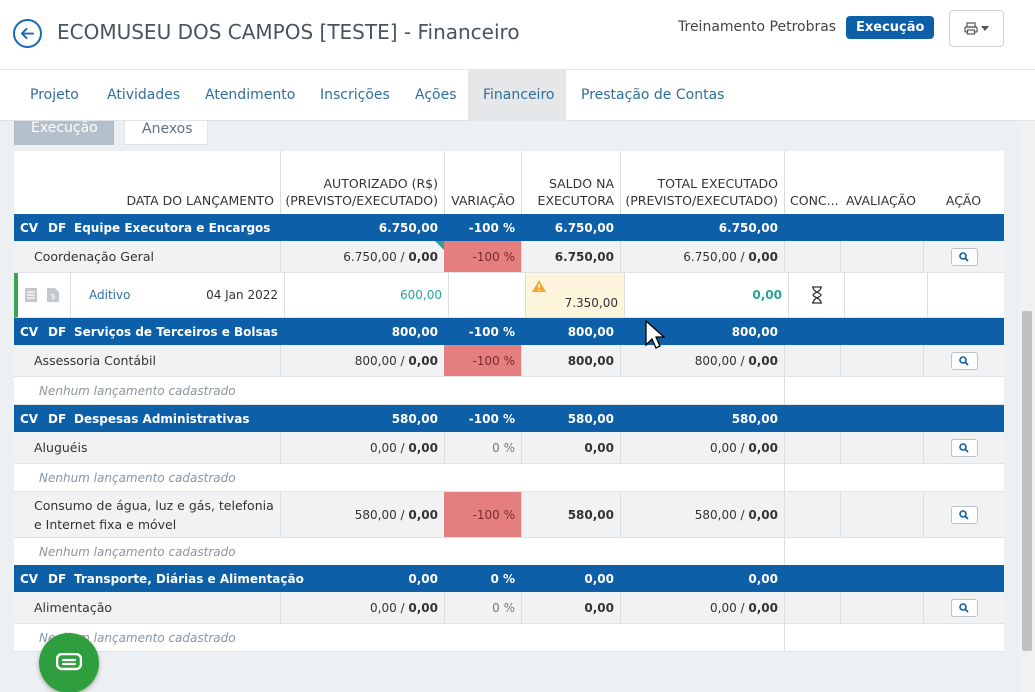 The width and height of the screenshot is (1035, 692). Describe the element at coordinates (702, 182) in the screenshot. I see `header-total: TOTAL EXECUTADO (PREVISTO/EXECUTADO)` at that location.